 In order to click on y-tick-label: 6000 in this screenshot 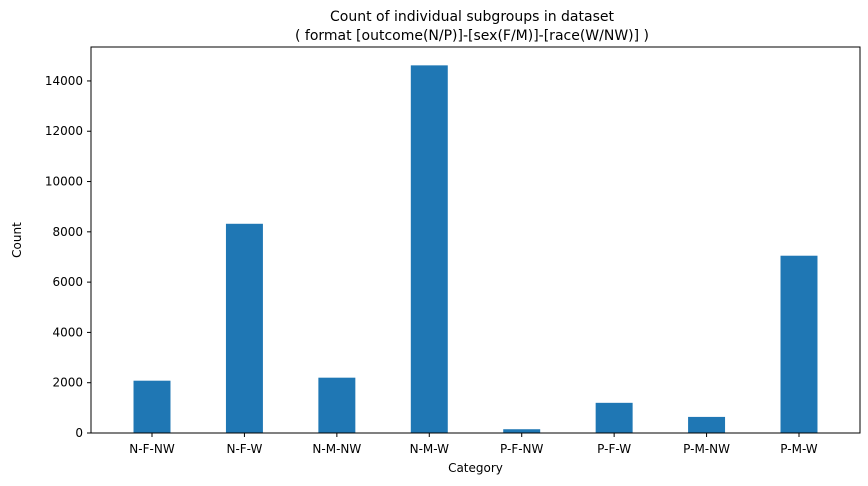, I will do `click(67, 282)`.